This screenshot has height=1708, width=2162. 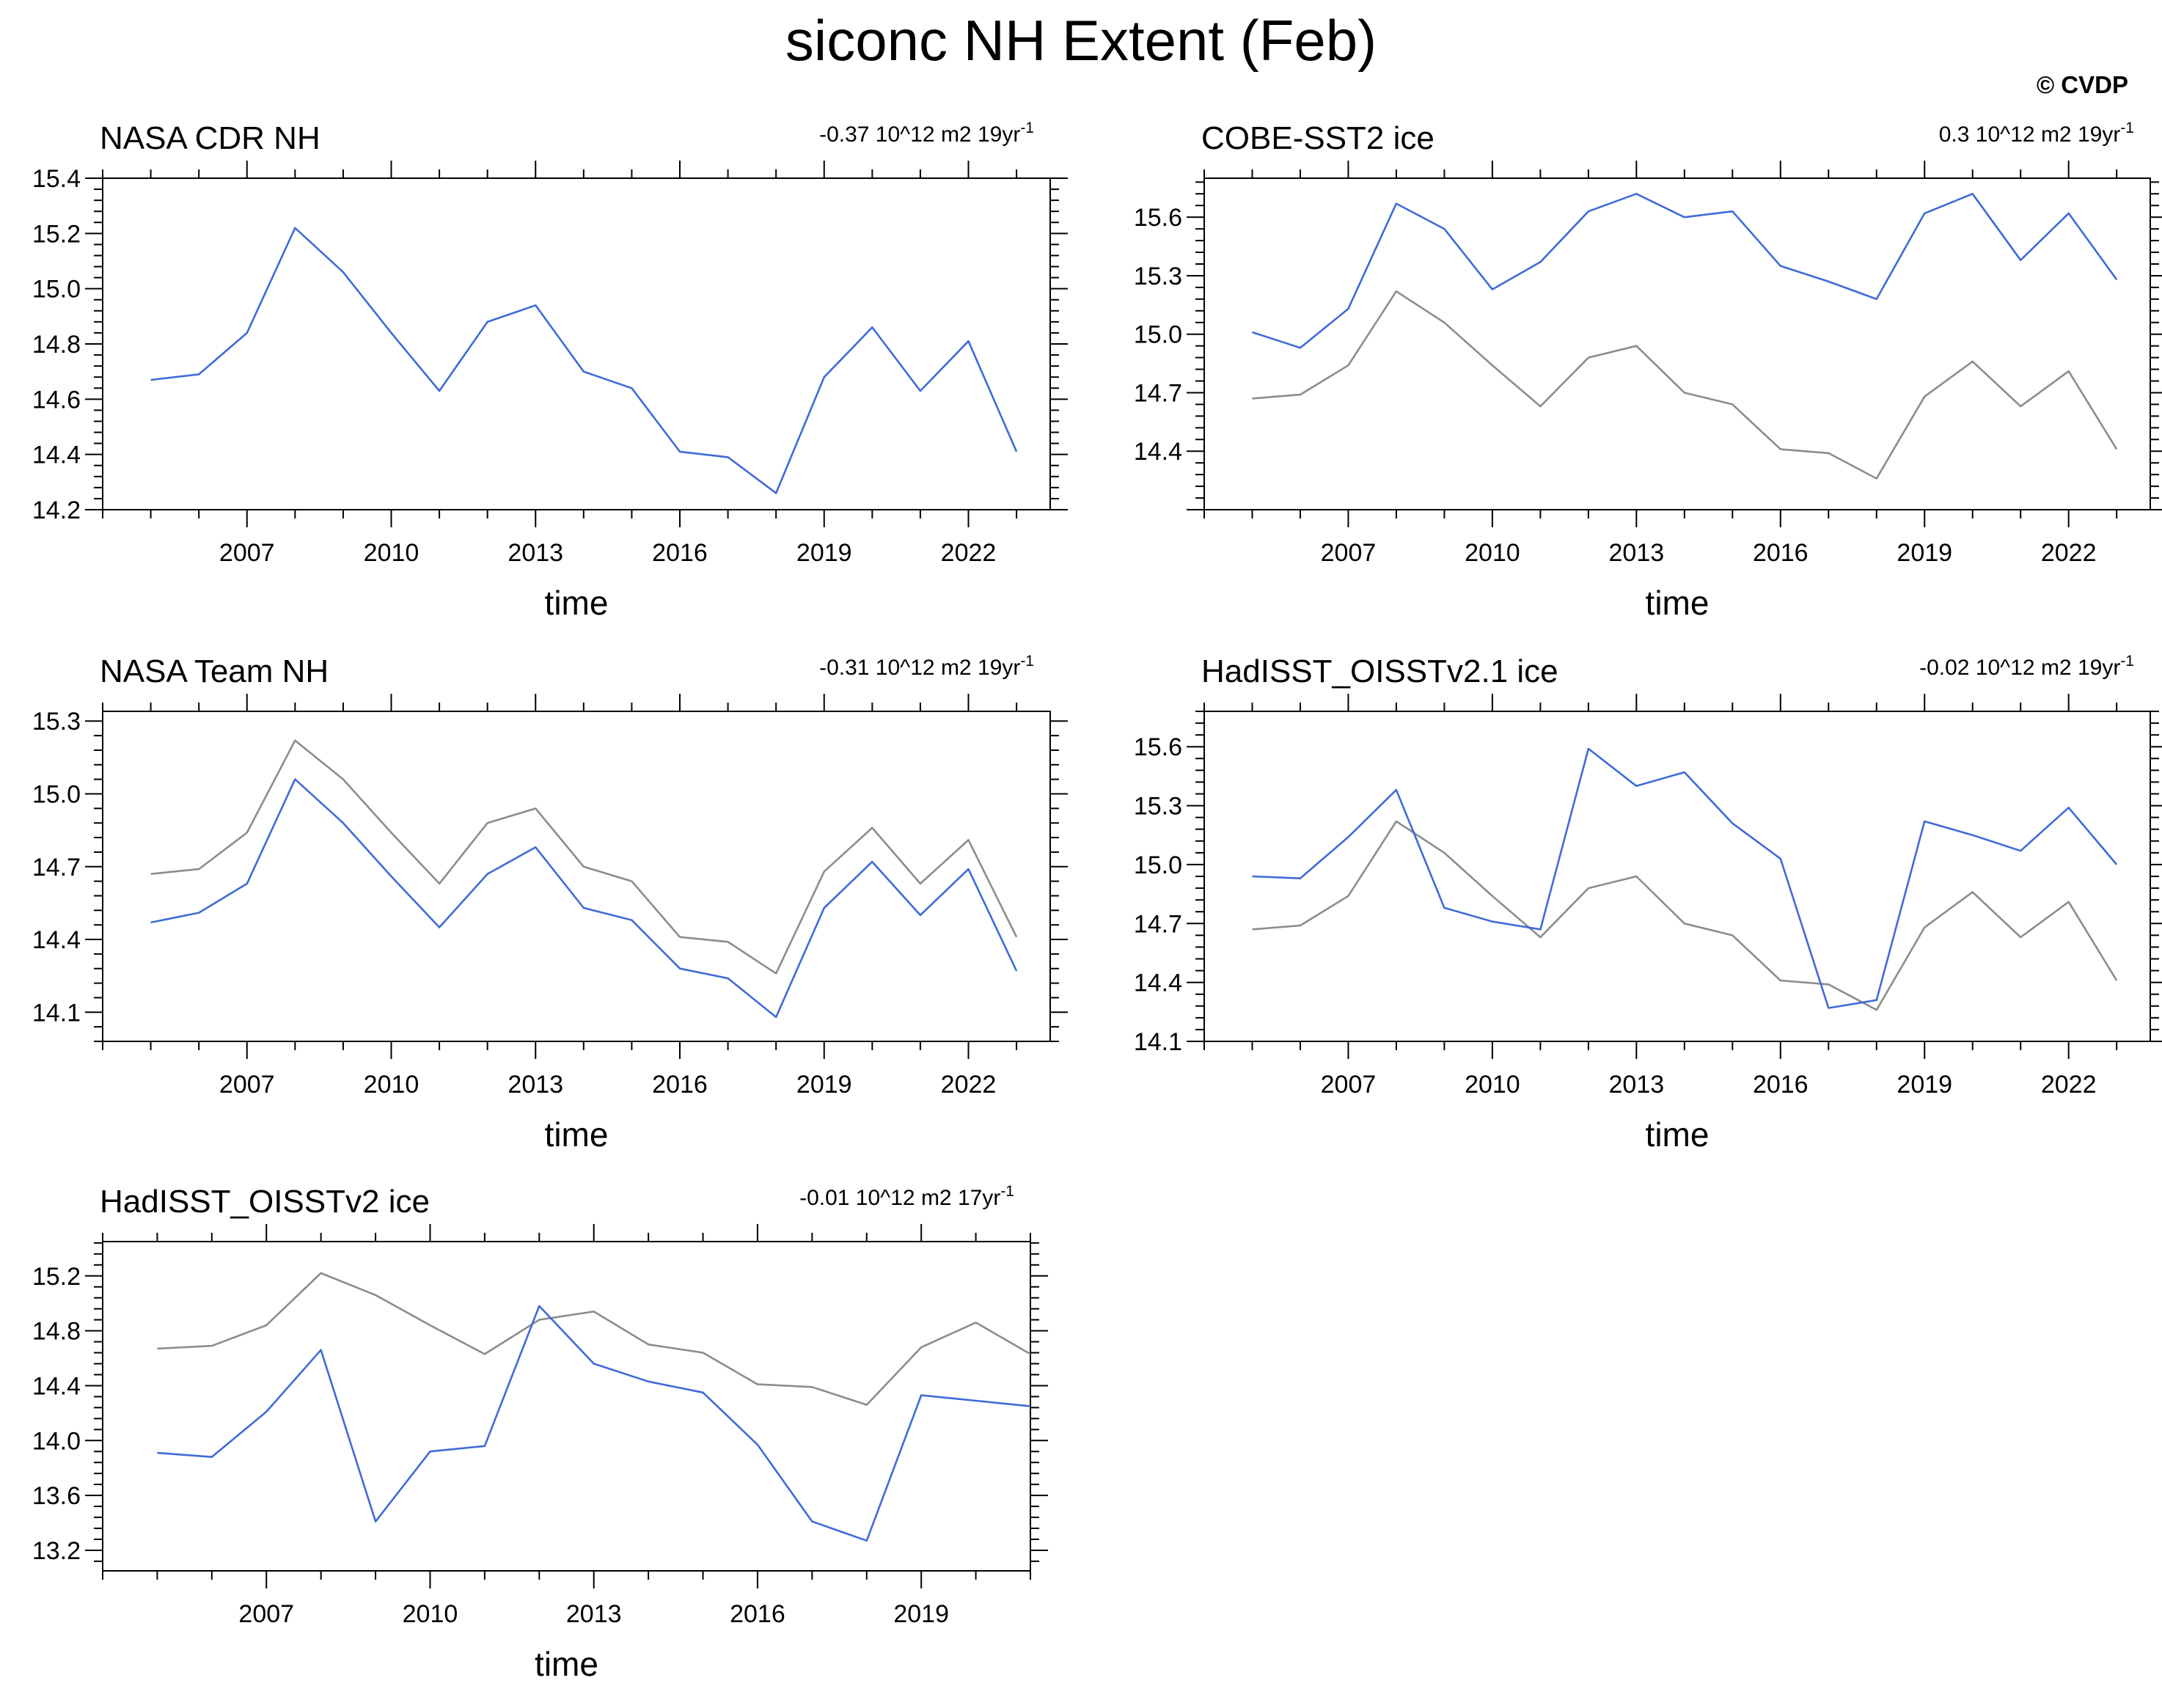 What do you see at coordinates (57, 1496) in the screenshot?
I see `y-tick-label: 13.6` at bounding box center [57, 1496].